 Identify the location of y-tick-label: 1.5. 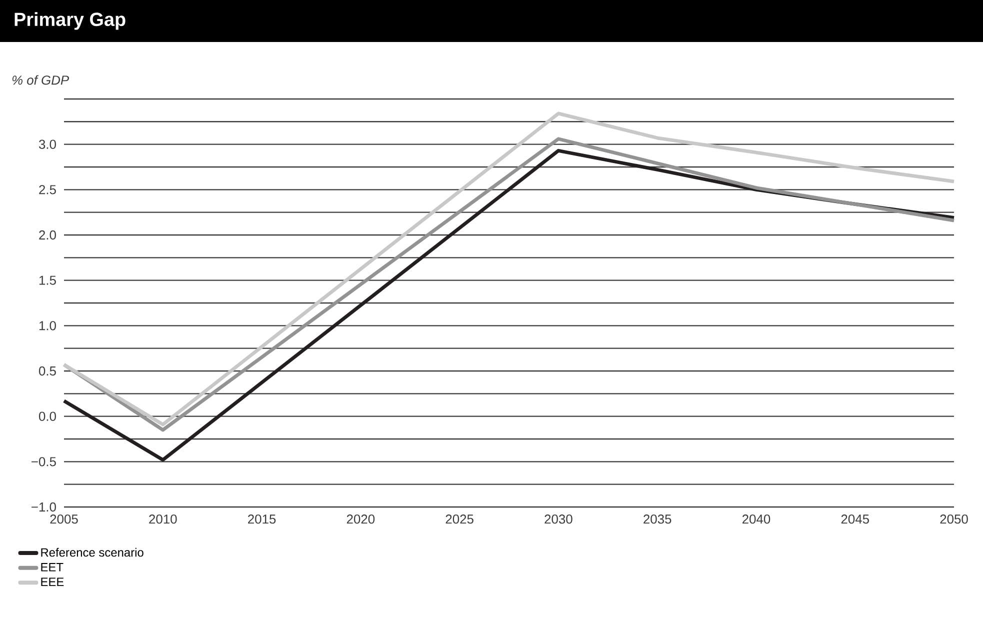
(47, 280).